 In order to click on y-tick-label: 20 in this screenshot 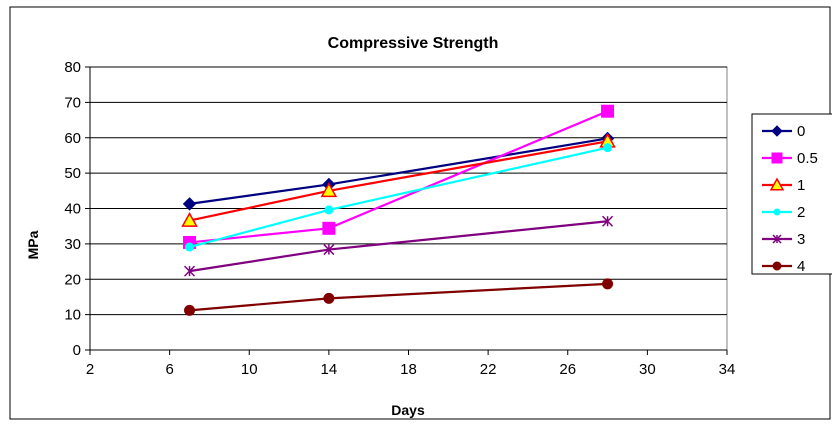, I will do `click(72, 279)`.